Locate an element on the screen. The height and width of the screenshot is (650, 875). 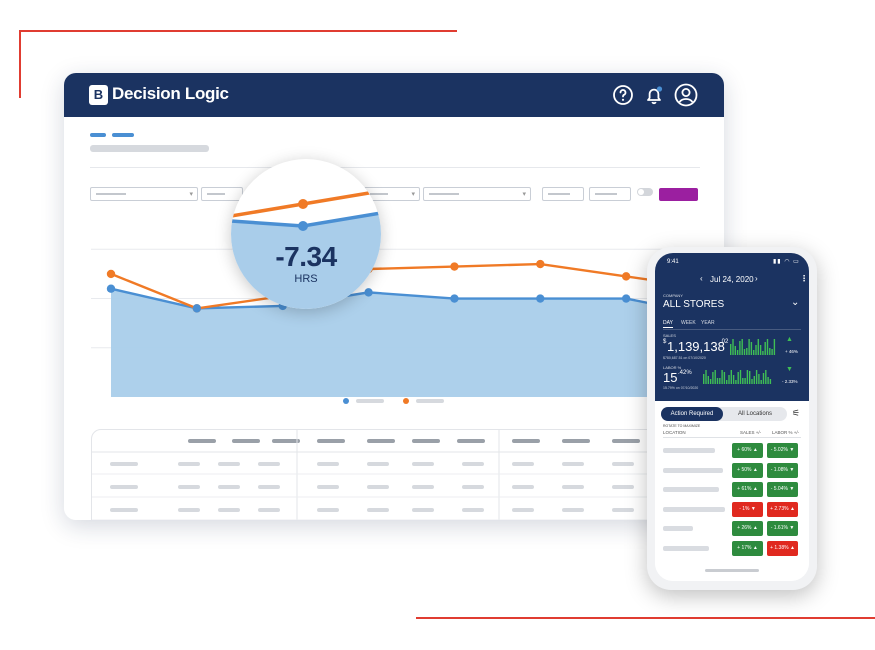
labor-variance-badge: + 1.38% ▲ is located at coordinates (782, 548).